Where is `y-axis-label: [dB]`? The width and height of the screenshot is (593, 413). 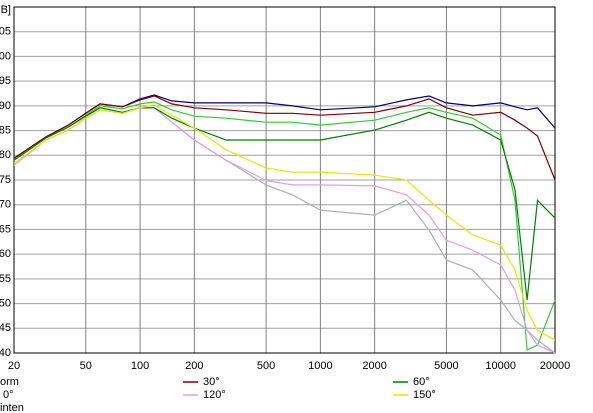
y-axis-label: [dB] is located at coordinates (5, 10).